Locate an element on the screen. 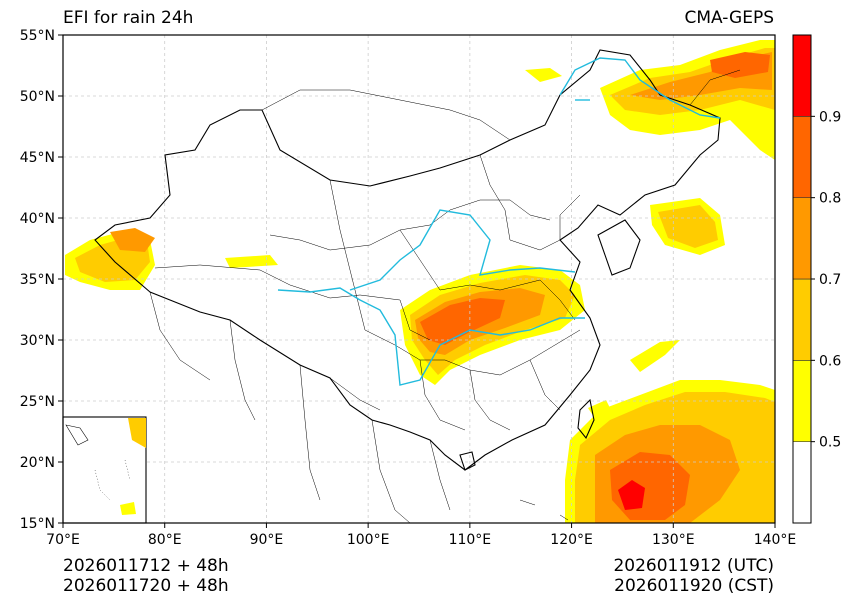 This screenshot has width=860, height=608. yellow-river is located at coordinates (462, 250).